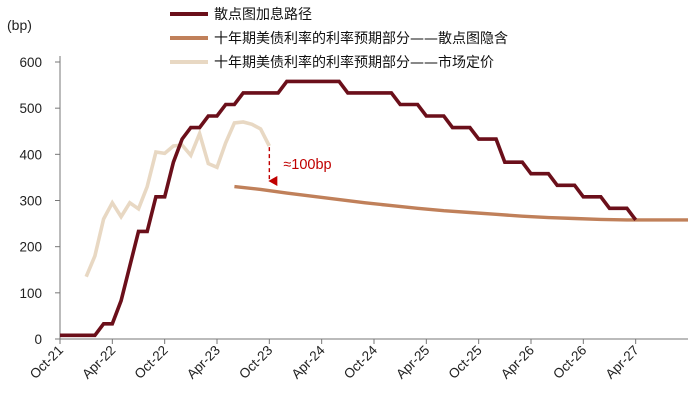 The width and height of the screenshot is (700, 408). What do you see at coordinates (46, 362) in the screenshot?
I see `x-tick-label: Oct-21` at bounding box center [46, 362].